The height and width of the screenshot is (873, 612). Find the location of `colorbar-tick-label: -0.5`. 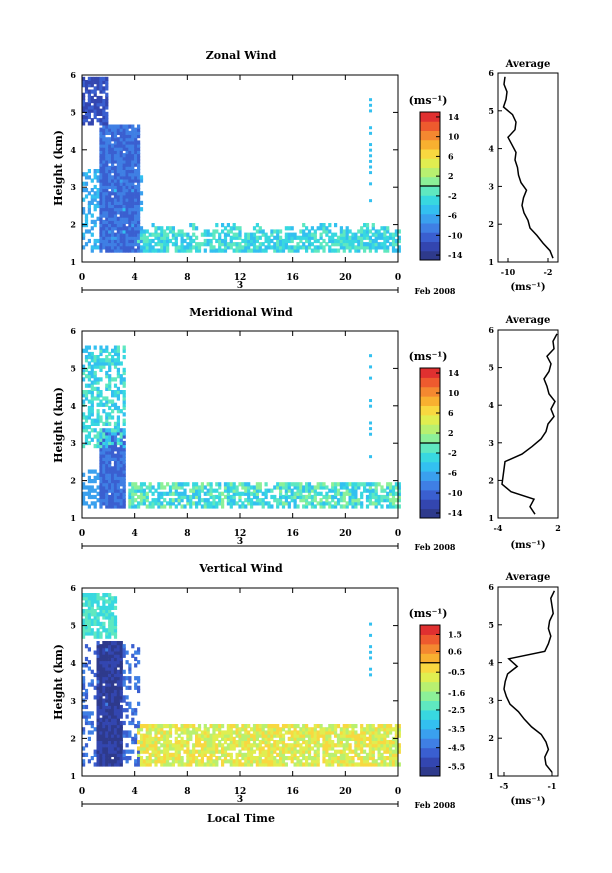

colorbar-tick-label: -0.5 is located at coordinates (456, 672).